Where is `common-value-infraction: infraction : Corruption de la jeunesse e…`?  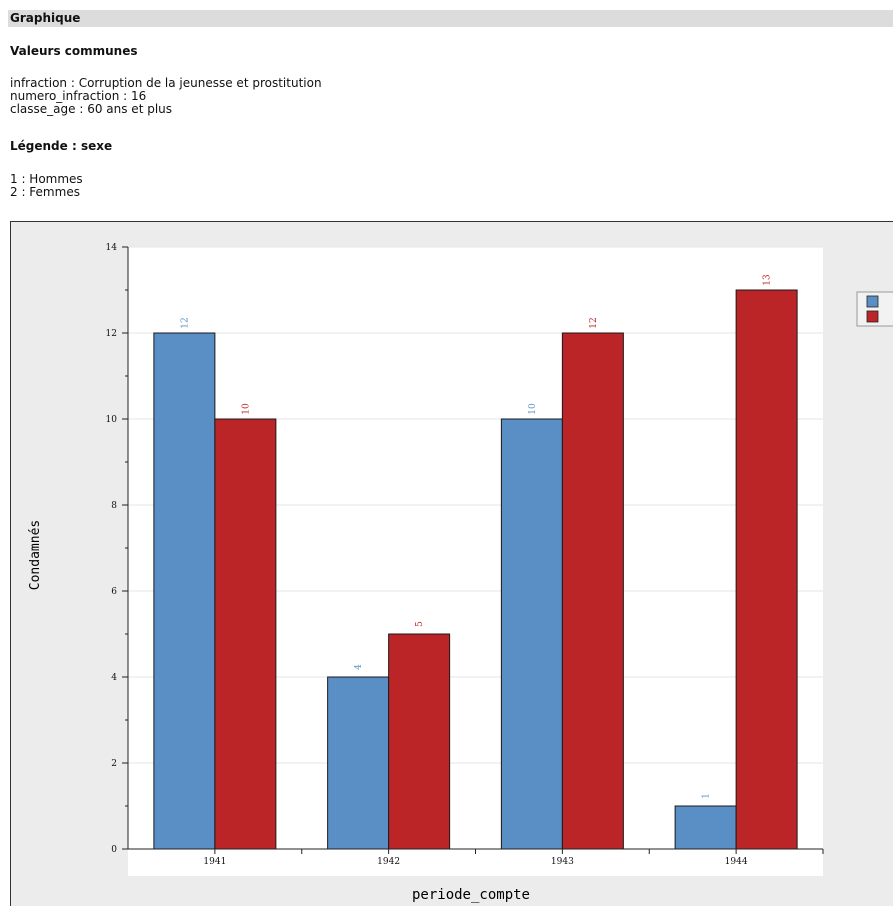 common-value-infraction: infraction : Corruption de la jeunesse e… is located at coordinates (166, 83).